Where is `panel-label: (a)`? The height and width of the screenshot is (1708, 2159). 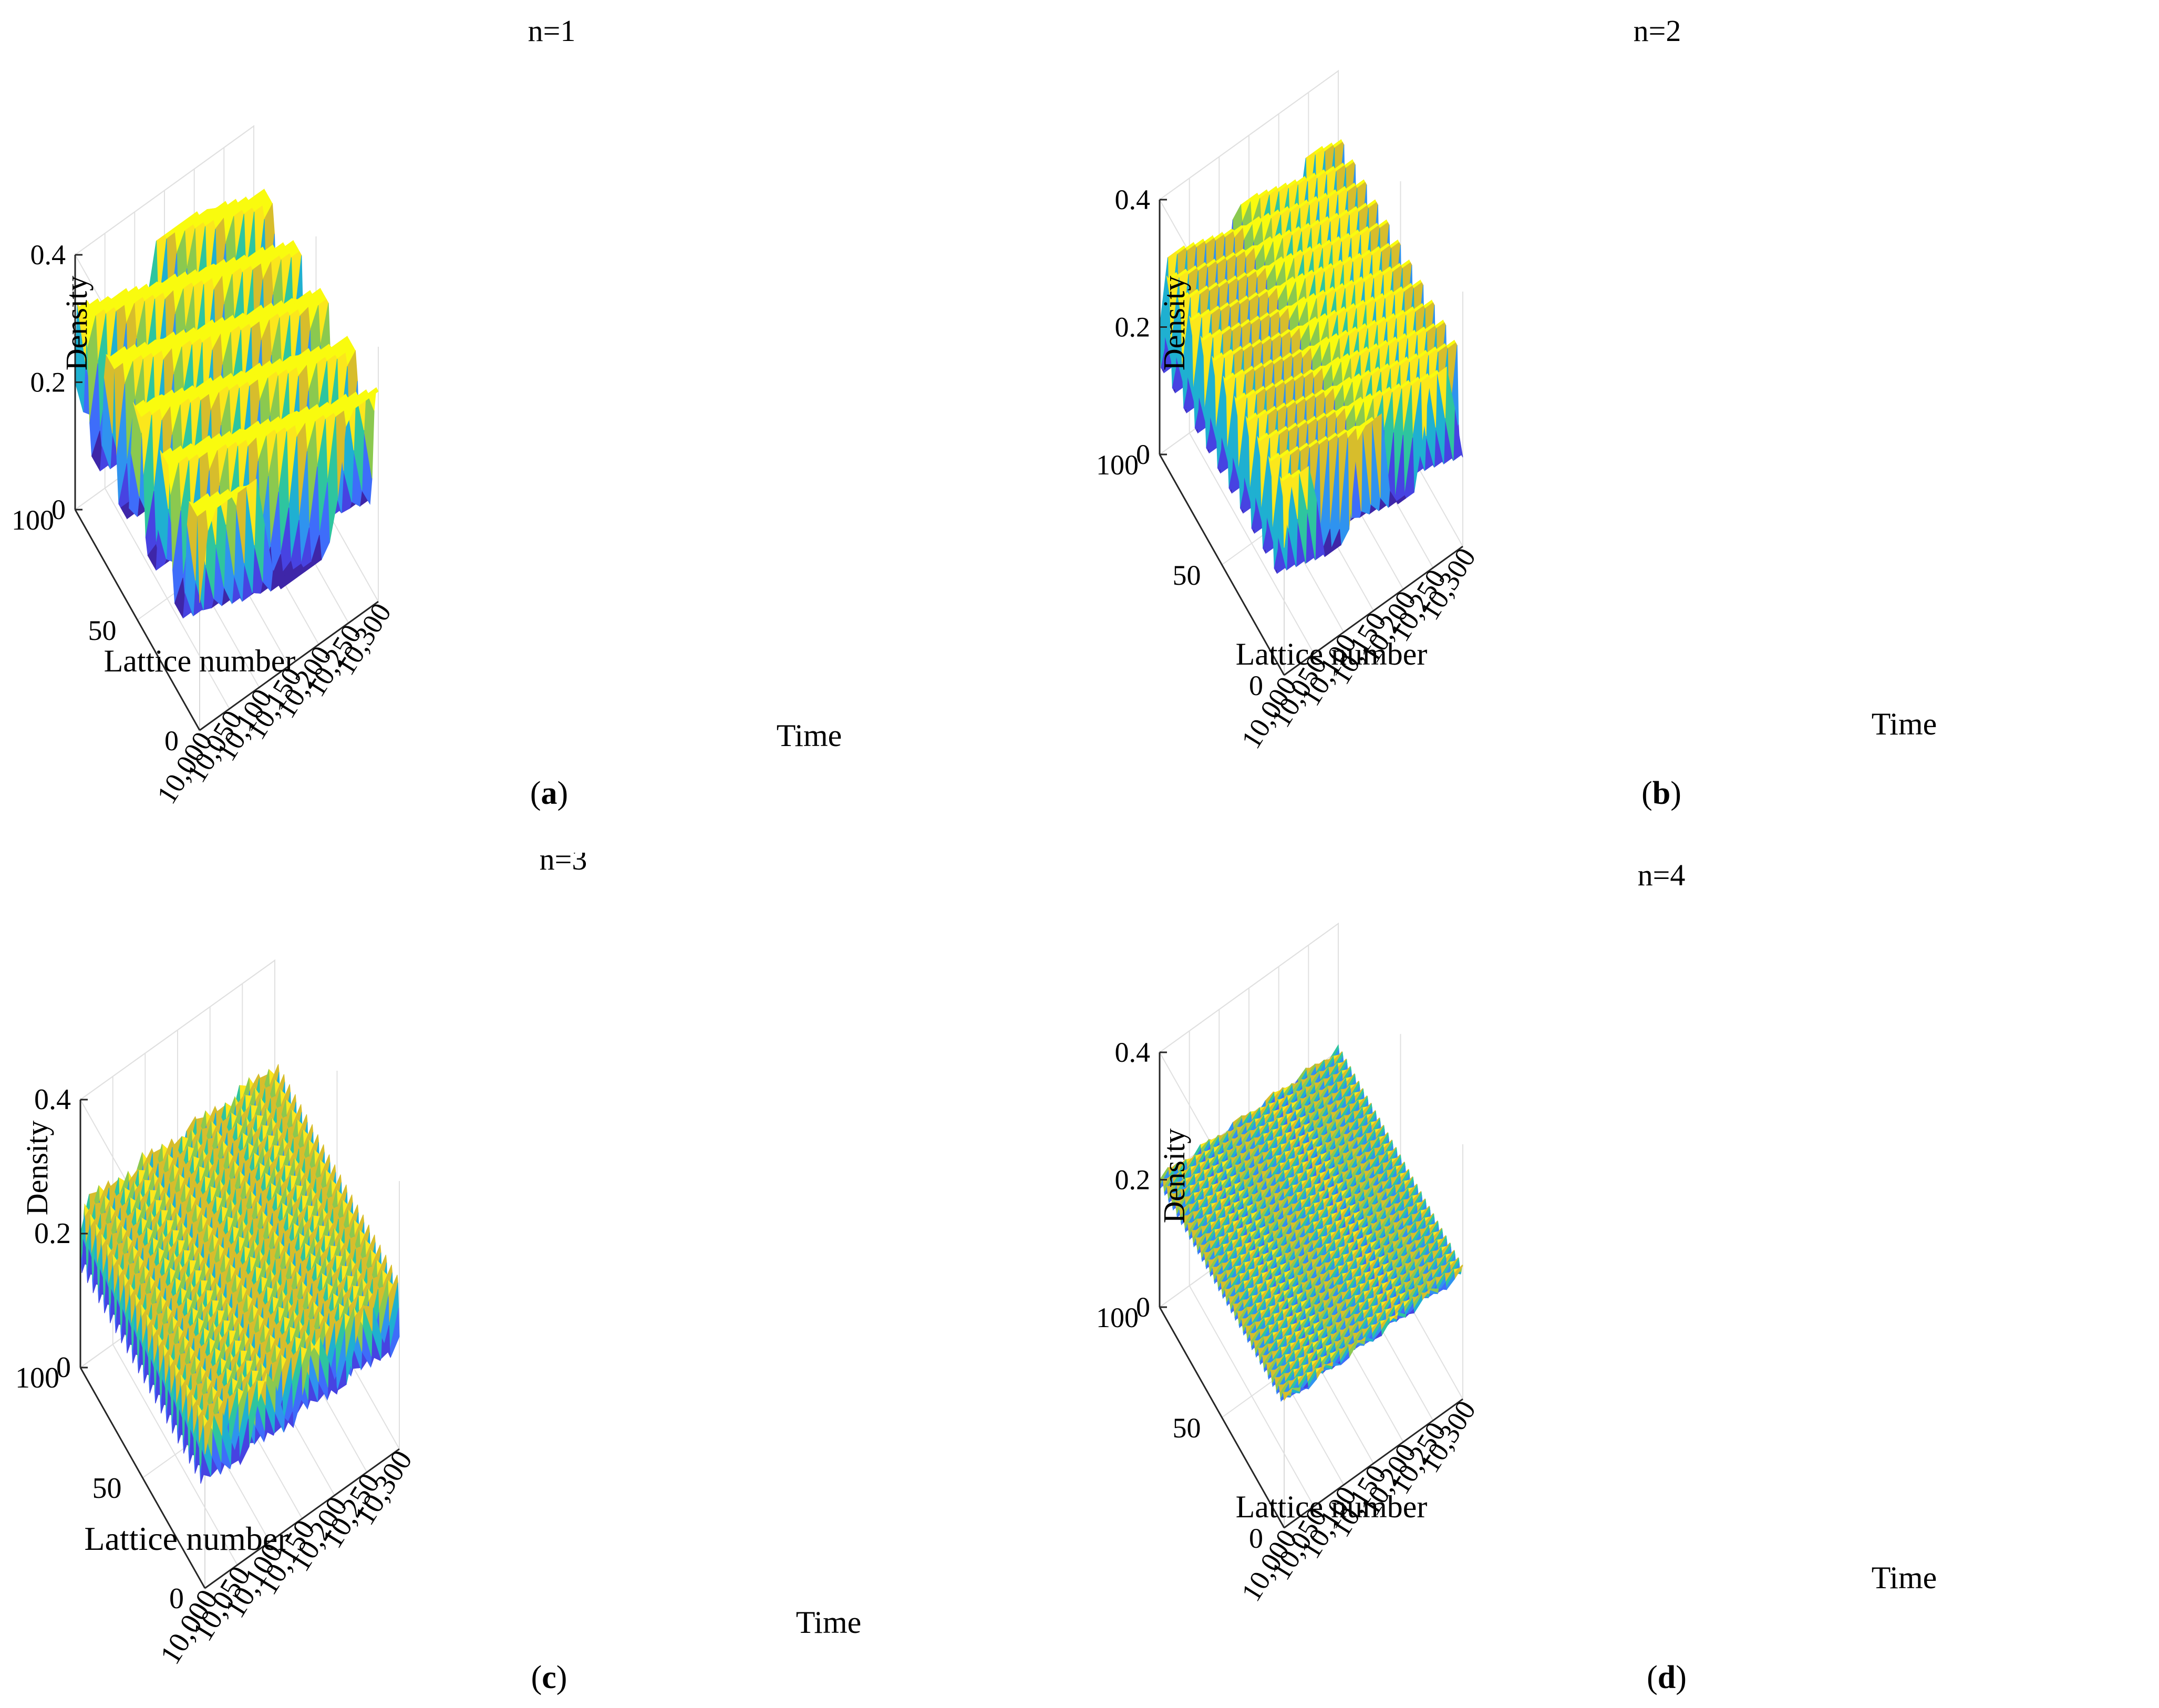
panel-label: (a) is located at coordinates (549, 793).